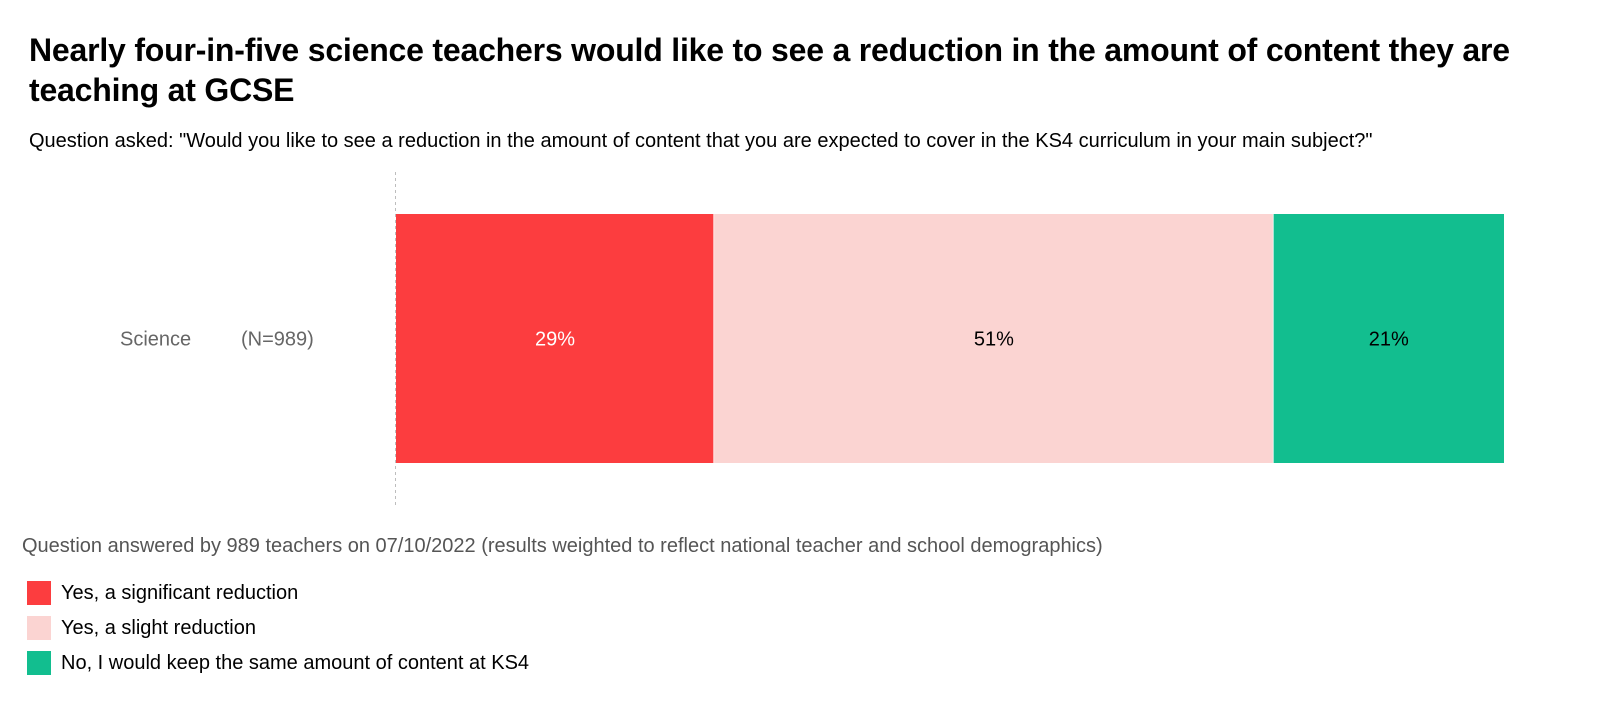 Image resolution: width=1600 pixels, height=711 pixels. What do you see at coordinates (277, 340) in the screenshot?
I see `category-sample-size: (N=989)` at bounding box center [277, 340].